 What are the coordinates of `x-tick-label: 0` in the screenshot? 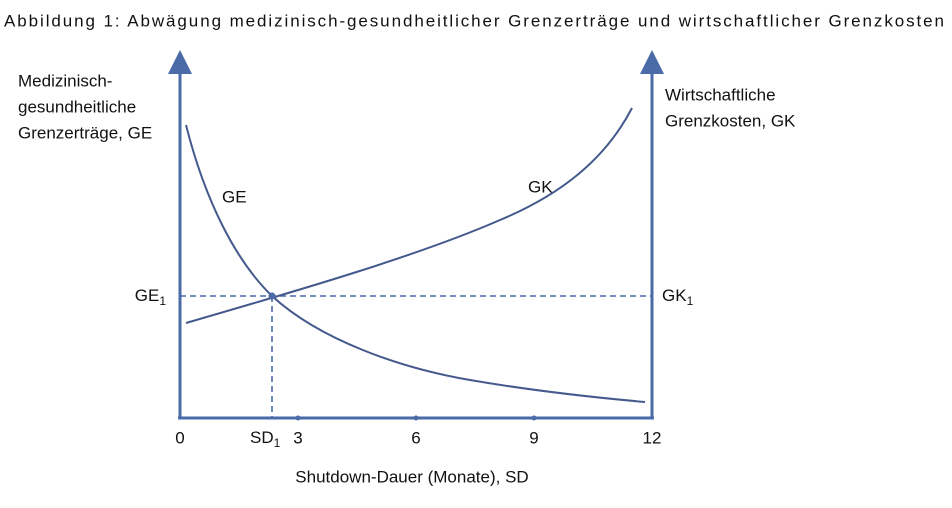 It's located at (179, 437).